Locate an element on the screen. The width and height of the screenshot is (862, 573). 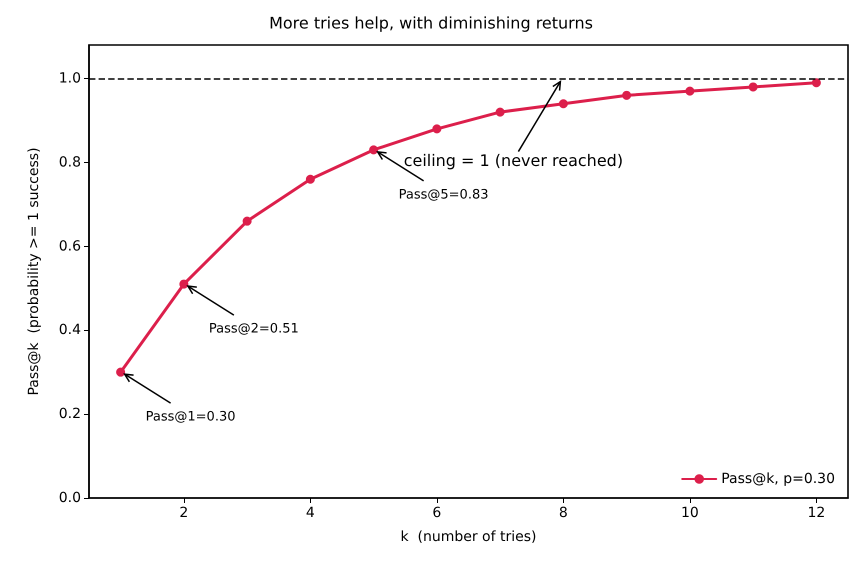
y-tick-label: 0.0 is located at coordinates (69, 498).